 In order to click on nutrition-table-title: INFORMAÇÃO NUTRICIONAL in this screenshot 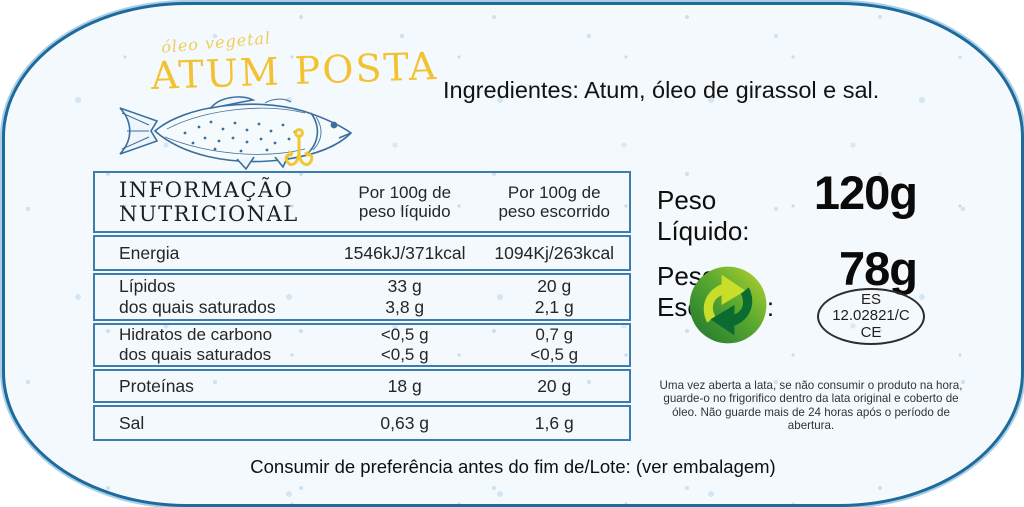, I will do `click(209, 202)`.